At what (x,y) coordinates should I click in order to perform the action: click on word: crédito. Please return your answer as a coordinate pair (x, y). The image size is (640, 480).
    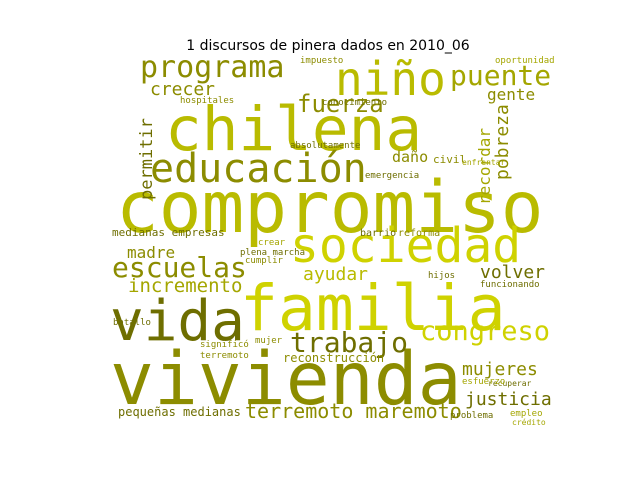
    Looking at the image, I should click on (529, 422).